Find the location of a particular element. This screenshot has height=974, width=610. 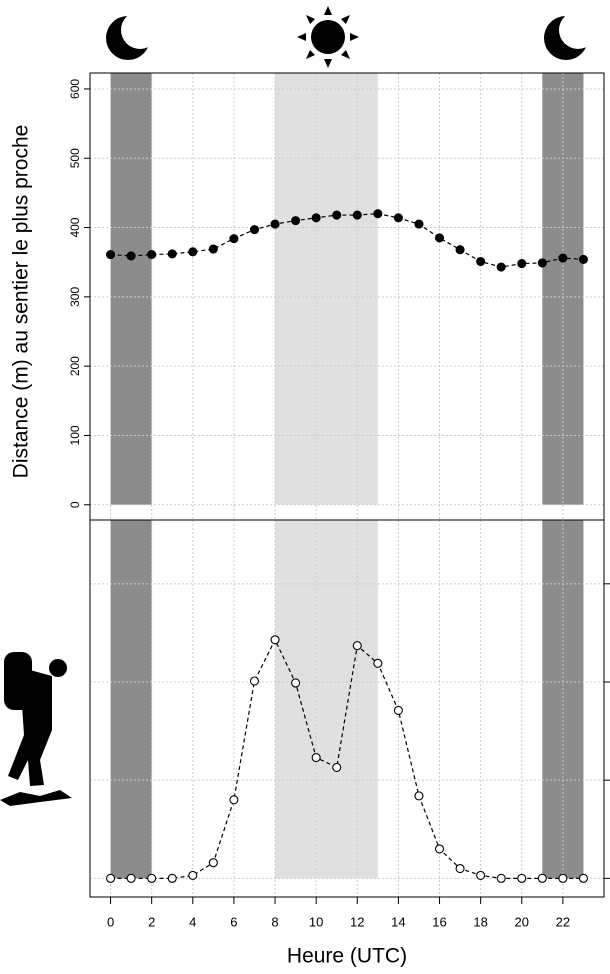

y-tick-label: 0 is located at coordinates (75, 504).